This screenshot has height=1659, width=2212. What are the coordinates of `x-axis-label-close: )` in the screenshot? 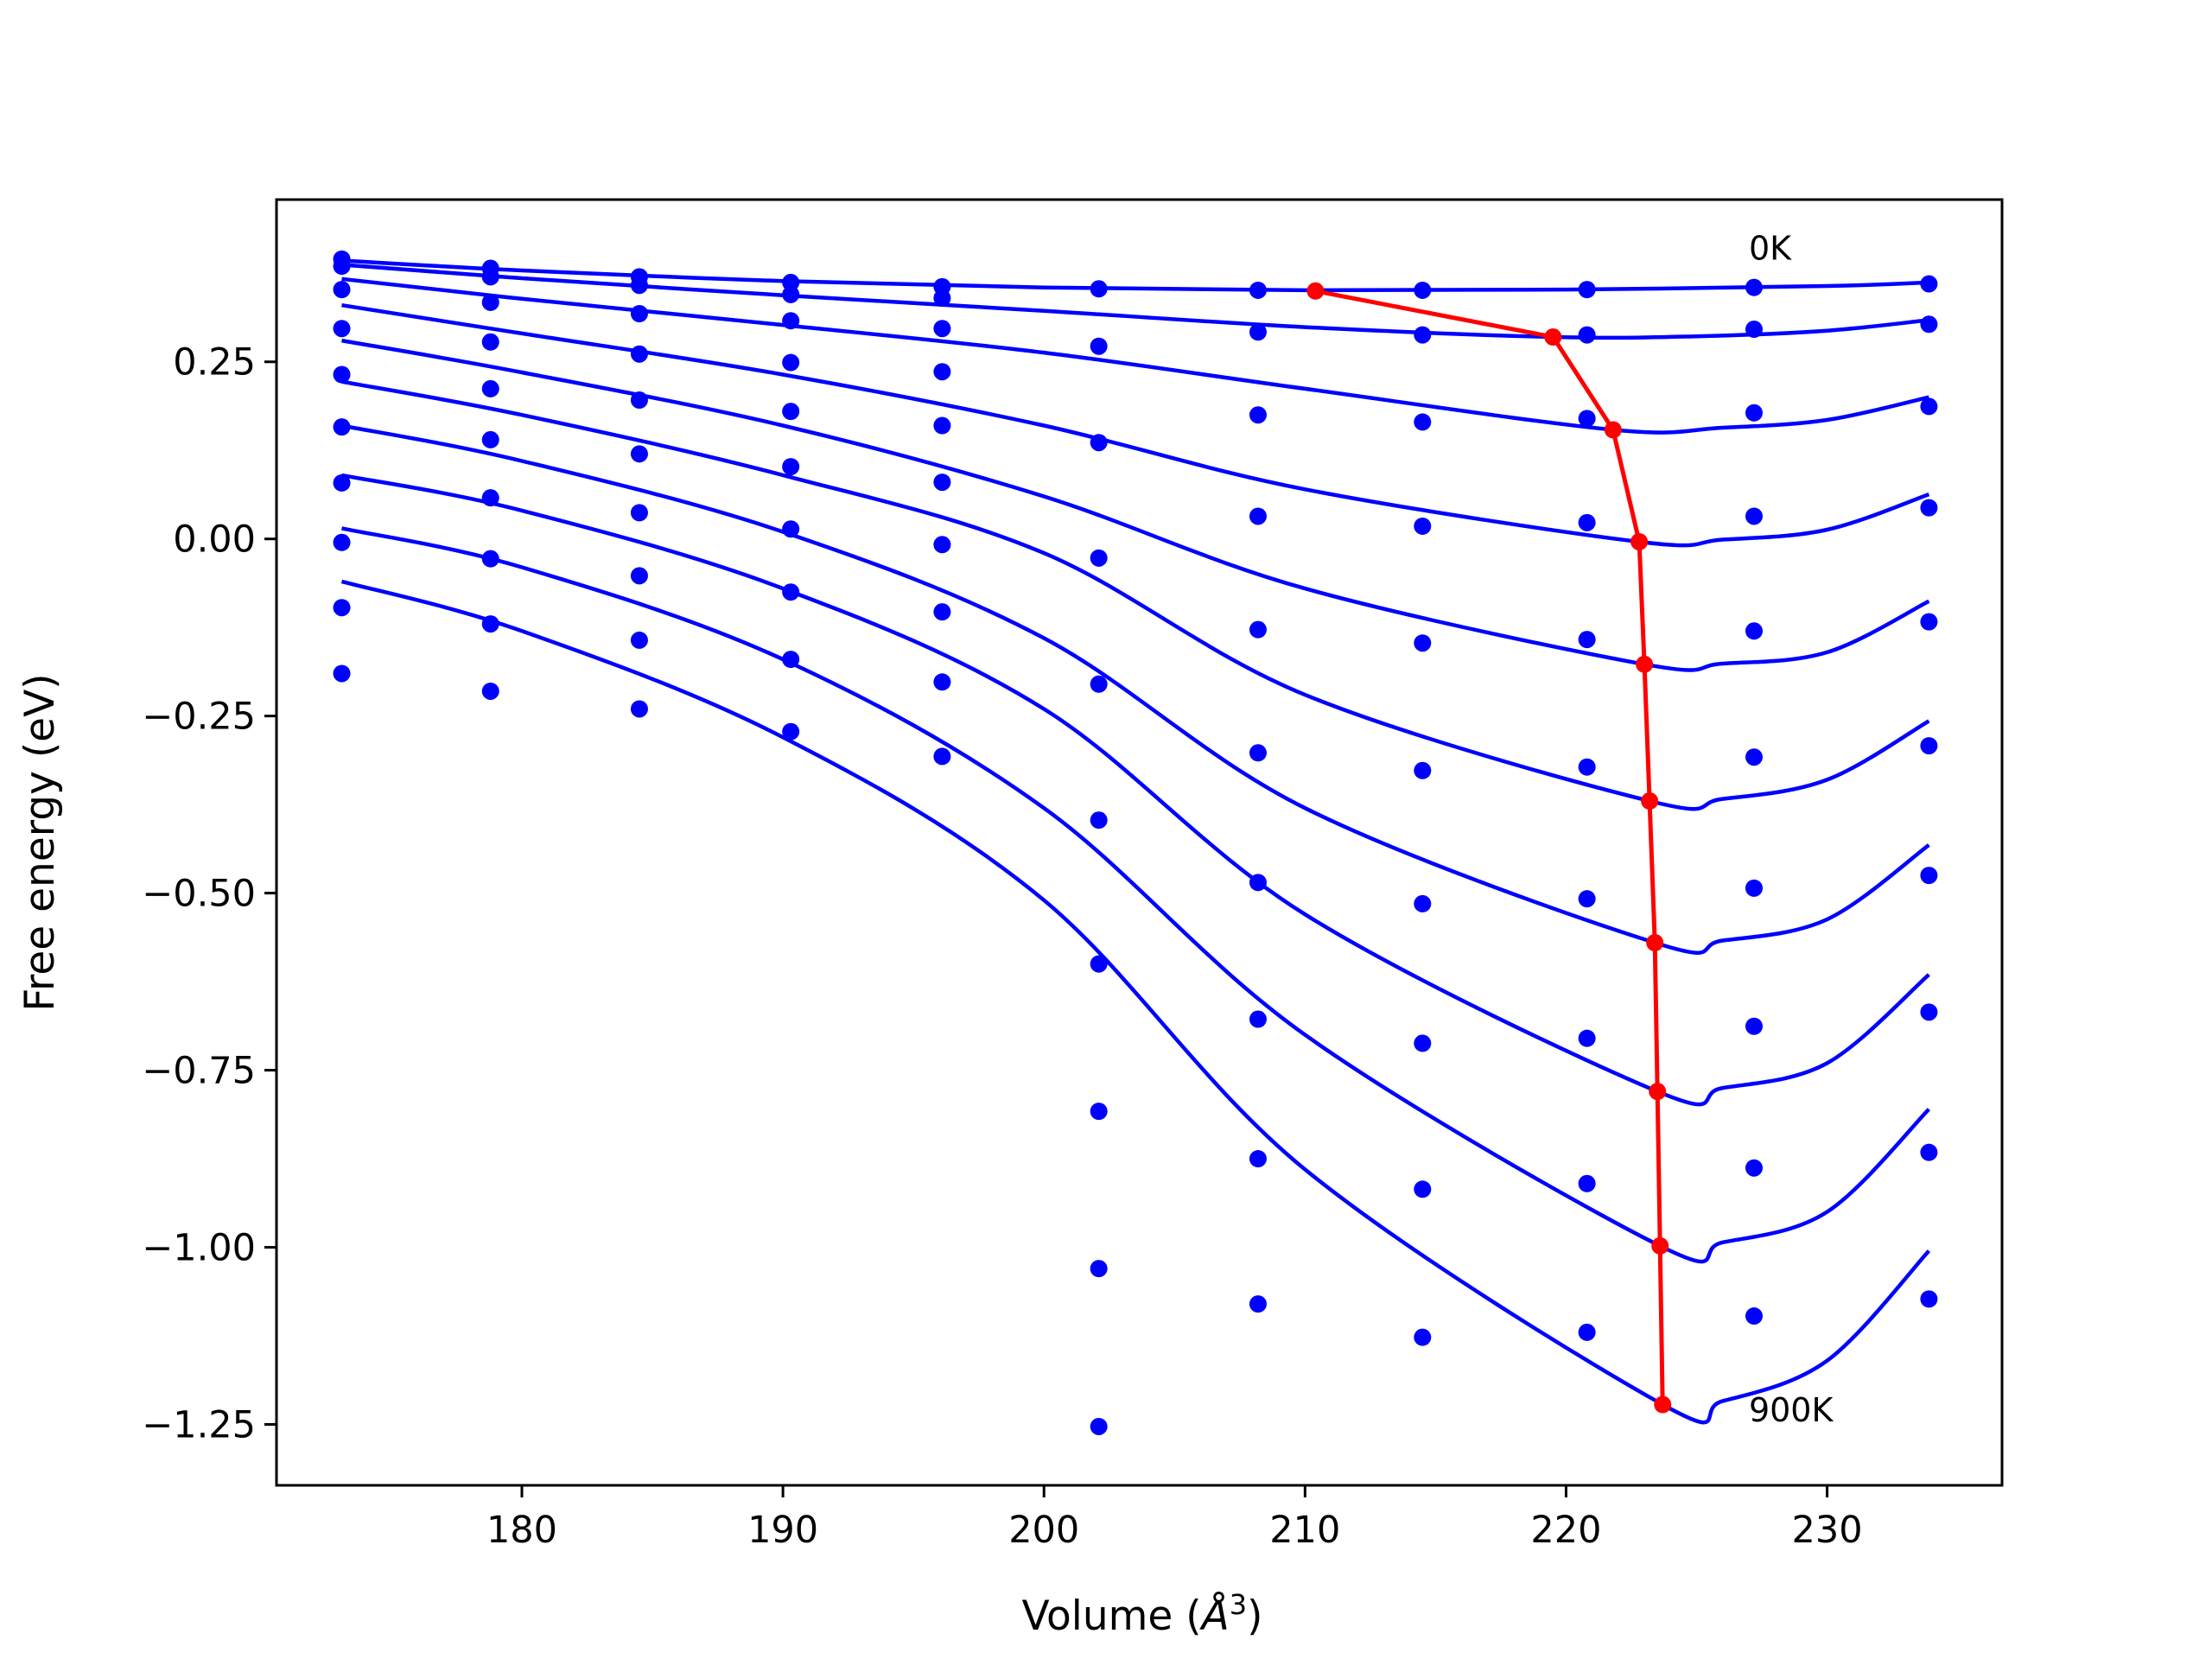 It's located at (1254, 1616).